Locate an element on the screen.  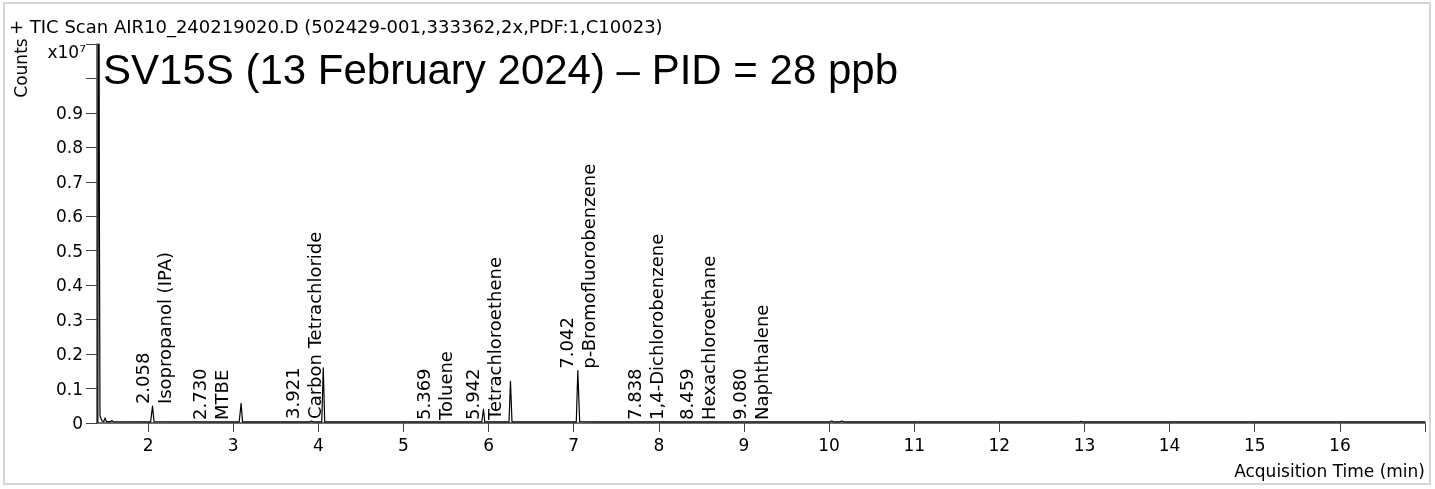
y-axis-title: Counts is located at coordinates (21, 68).